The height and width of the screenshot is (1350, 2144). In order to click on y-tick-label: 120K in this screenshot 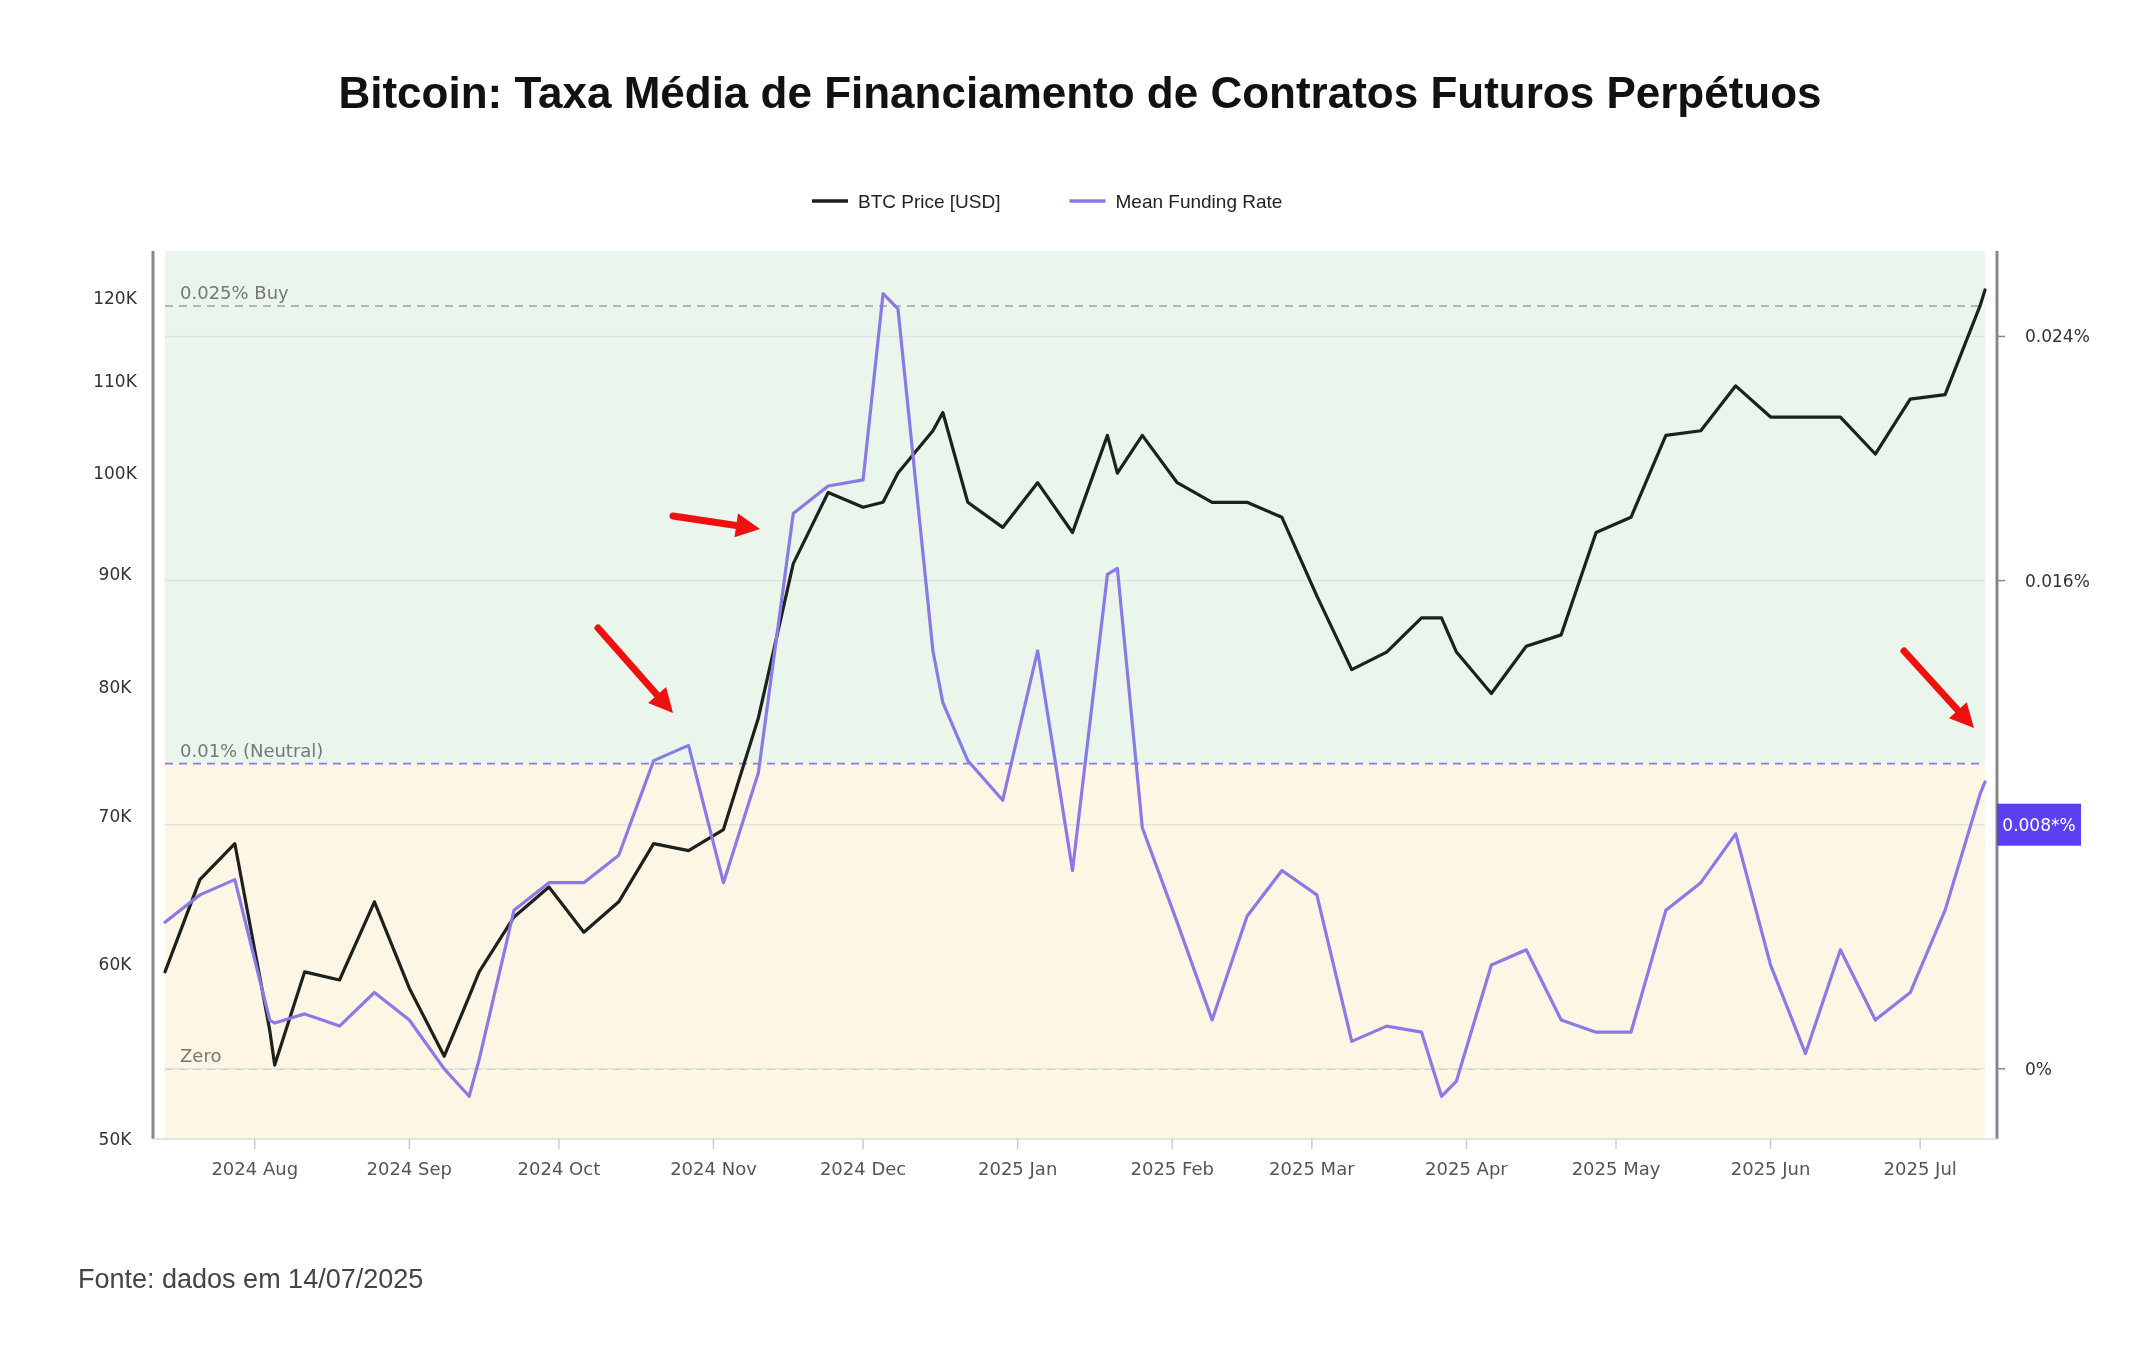, I will do `click(115, 297)`.